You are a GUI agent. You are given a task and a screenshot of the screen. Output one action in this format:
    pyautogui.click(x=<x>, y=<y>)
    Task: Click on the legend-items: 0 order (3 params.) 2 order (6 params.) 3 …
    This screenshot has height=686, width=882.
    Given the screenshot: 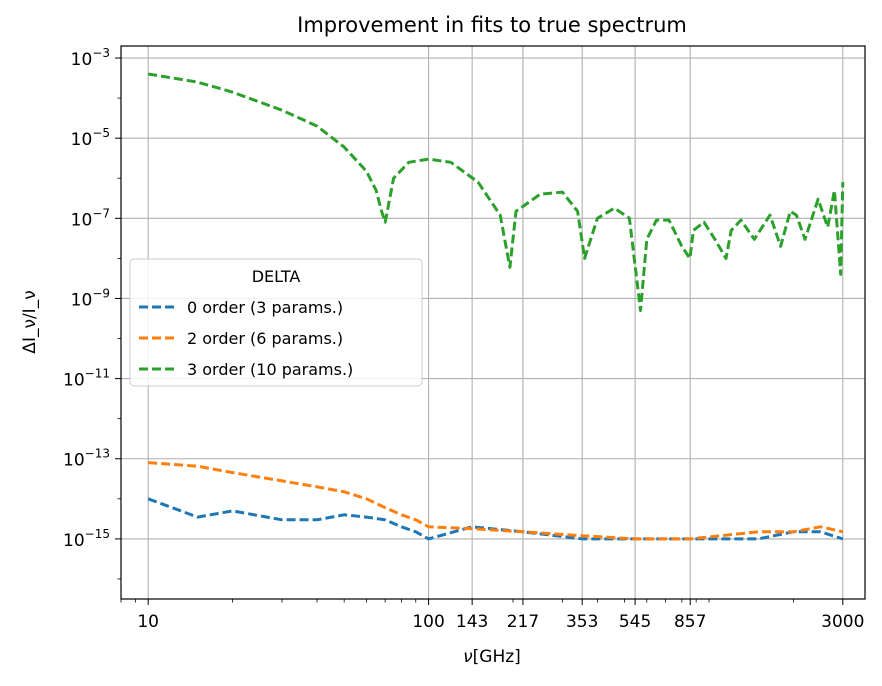 What is the action you would take?
    pyautogui.click(x=246, y=338)
    